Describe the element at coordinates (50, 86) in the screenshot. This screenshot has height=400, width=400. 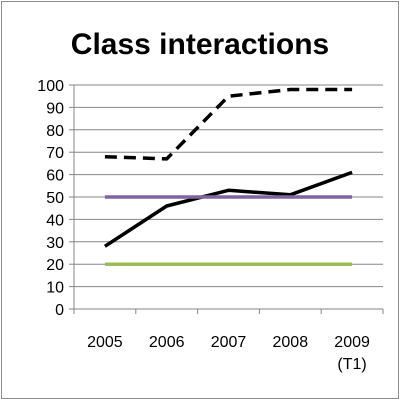
I see `y-tick-label: 100` at that location.